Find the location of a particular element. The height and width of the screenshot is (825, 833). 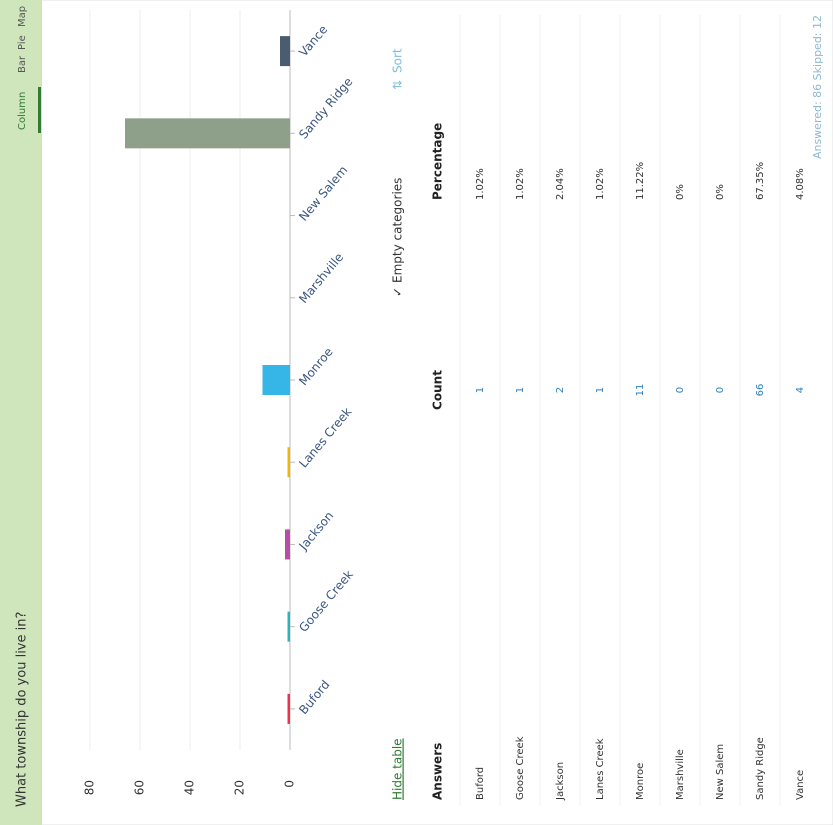

table-cell: Goose Creek is located at coordinates (520, 768).